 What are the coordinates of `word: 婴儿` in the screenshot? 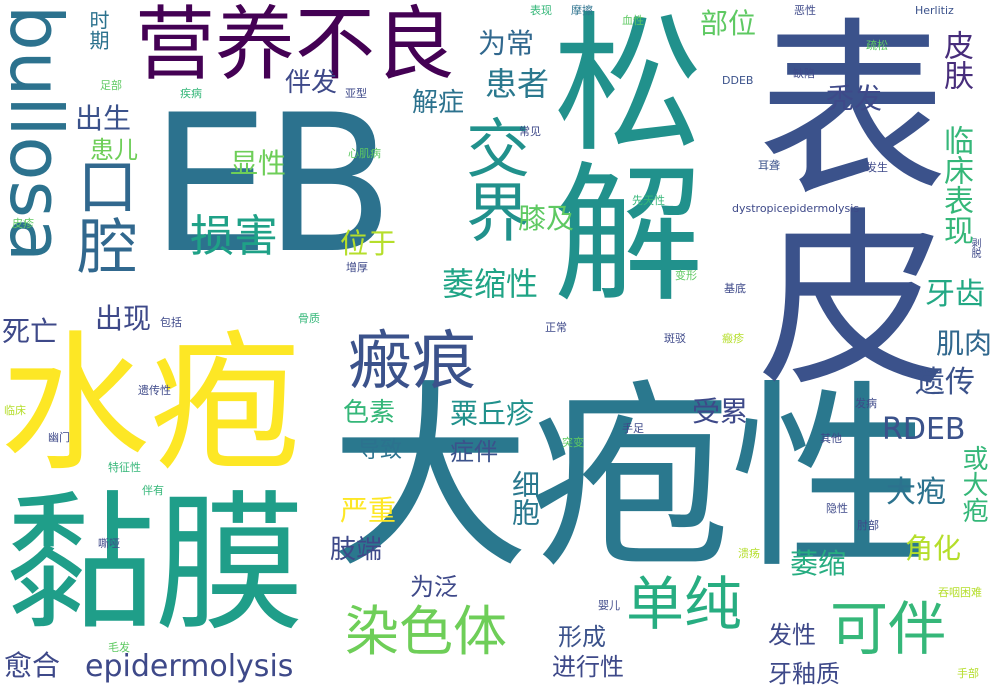 It's located at (609, 605).